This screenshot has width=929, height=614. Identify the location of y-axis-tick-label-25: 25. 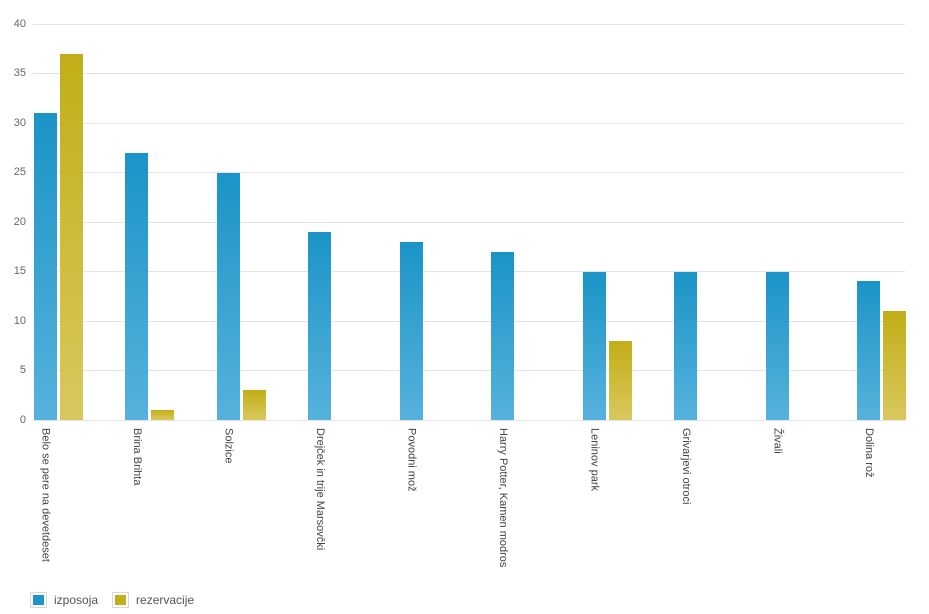
(19, 172).